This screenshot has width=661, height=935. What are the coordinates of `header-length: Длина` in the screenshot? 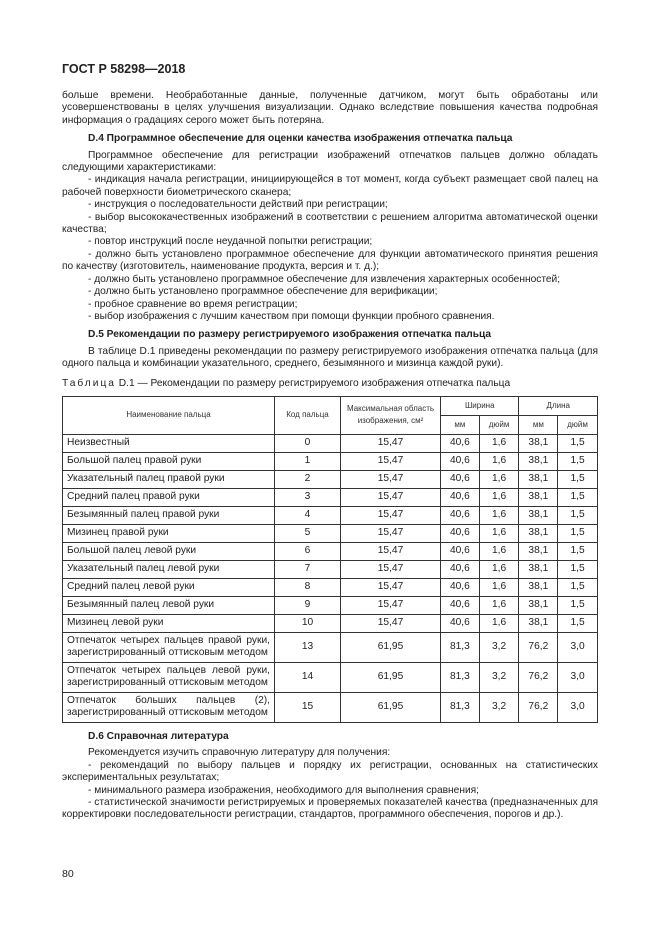 It's located at (558, 405).